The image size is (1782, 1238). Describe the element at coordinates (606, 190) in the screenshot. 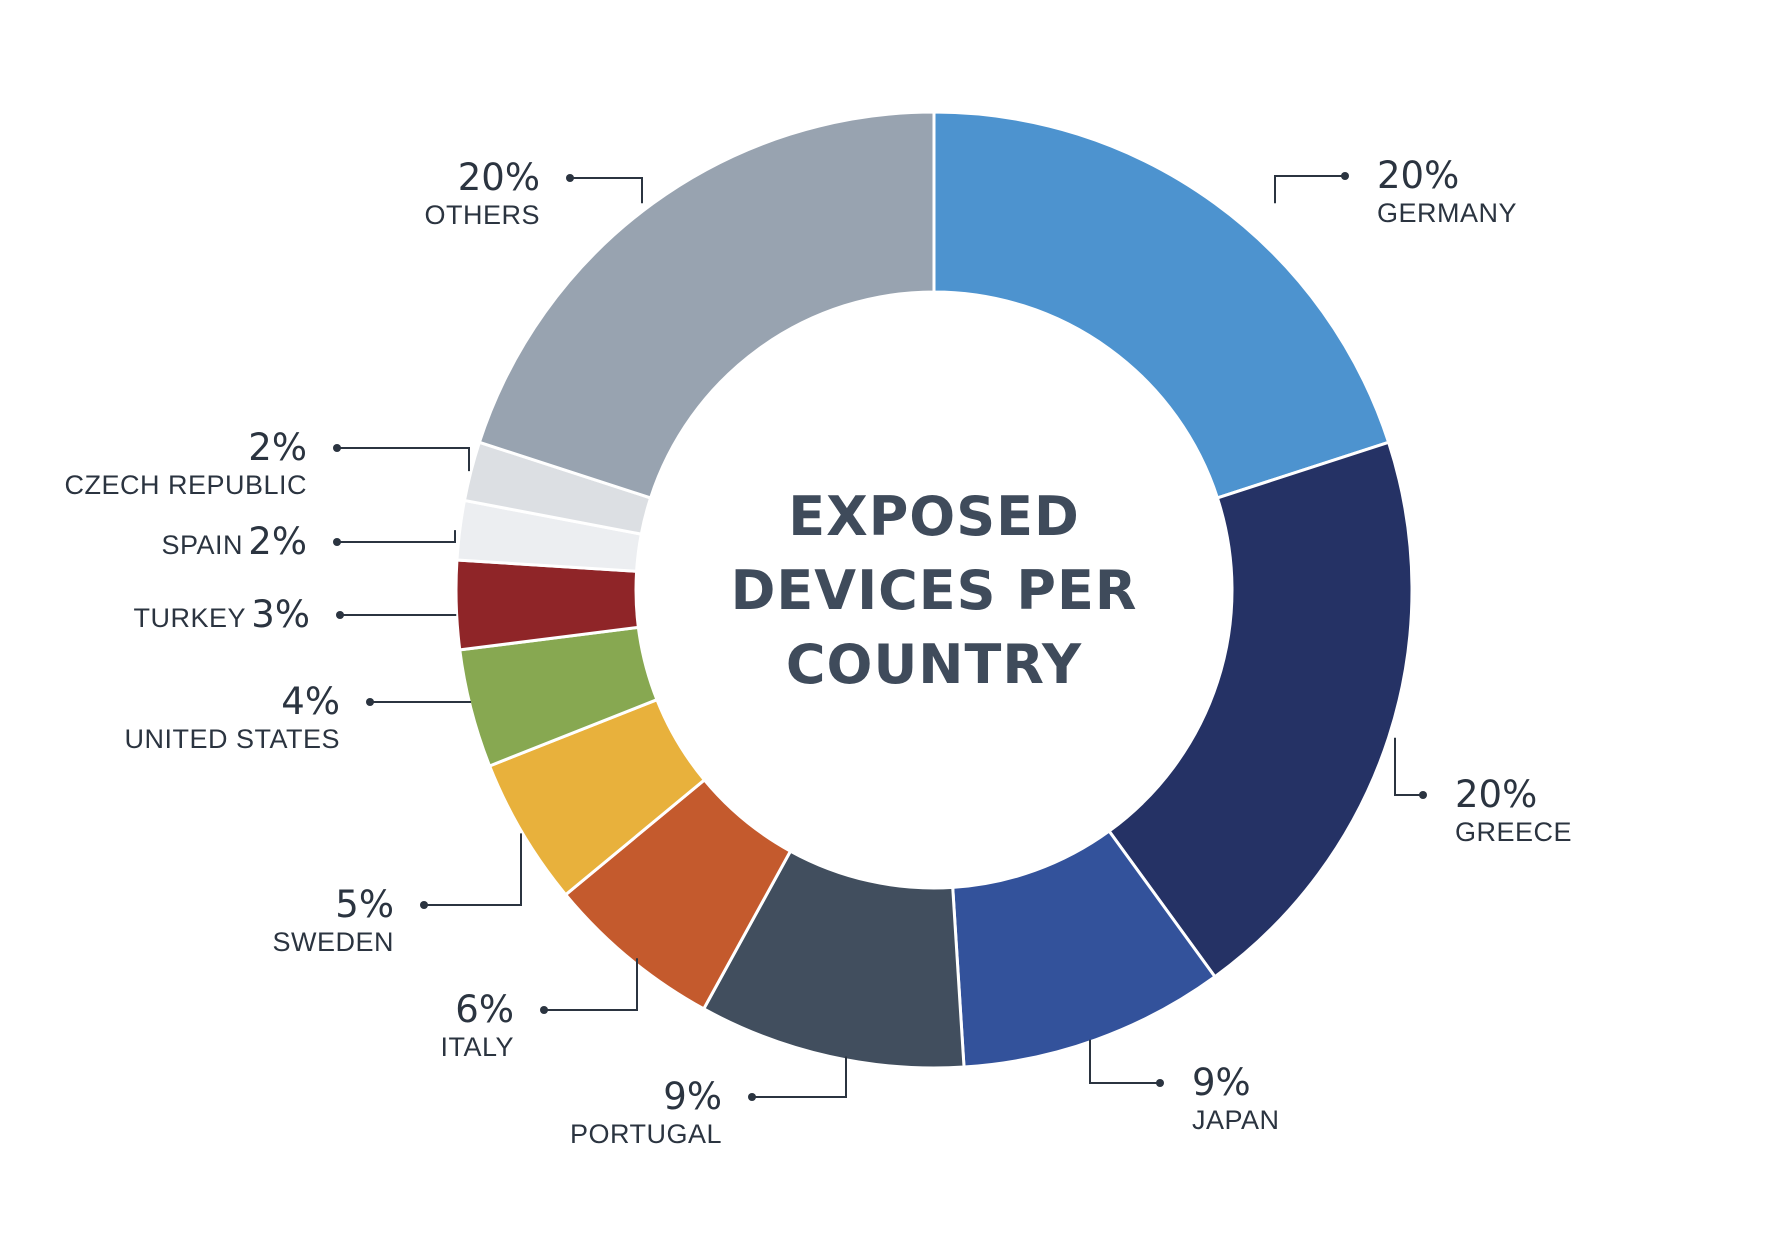

I see `leader-line-others` at that location.